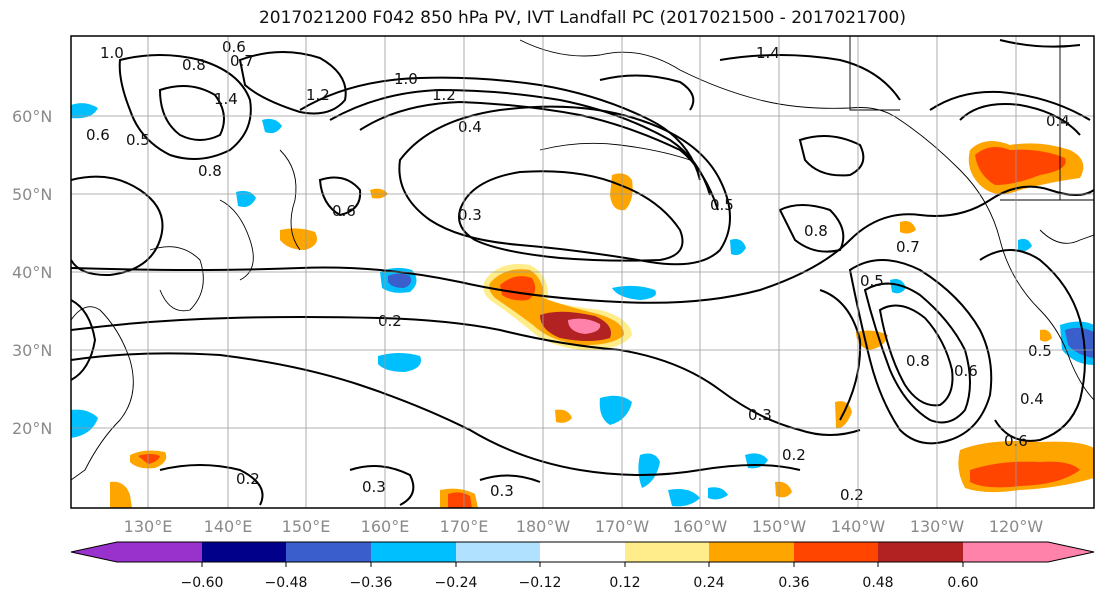  What do you see at coordinates (1016, 526) in the screenshot?
I see `lon-label: 120°W` at bounding box center [1016, 526].